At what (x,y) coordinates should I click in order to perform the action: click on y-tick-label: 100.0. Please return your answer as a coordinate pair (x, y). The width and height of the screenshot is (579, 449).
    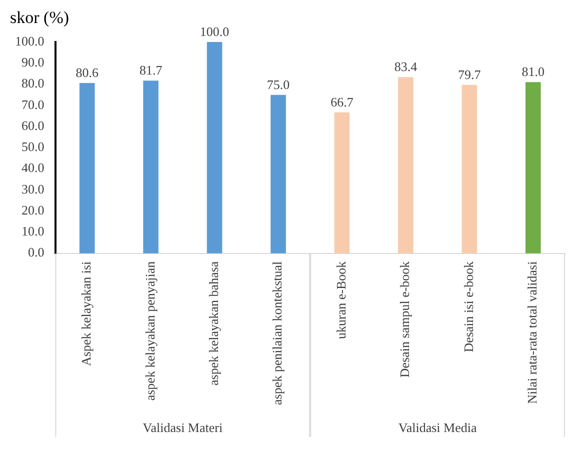
    Looking at the image, I should click on (29, 40).